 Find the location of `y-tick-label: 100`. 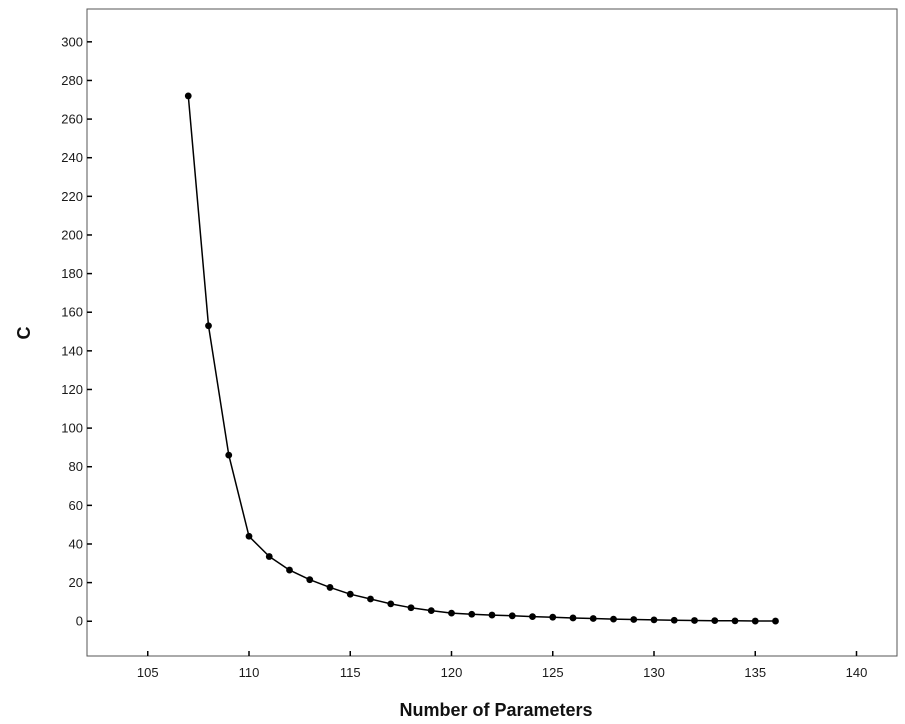

y-tick-label: 100 is located at coordinates (72, 428).